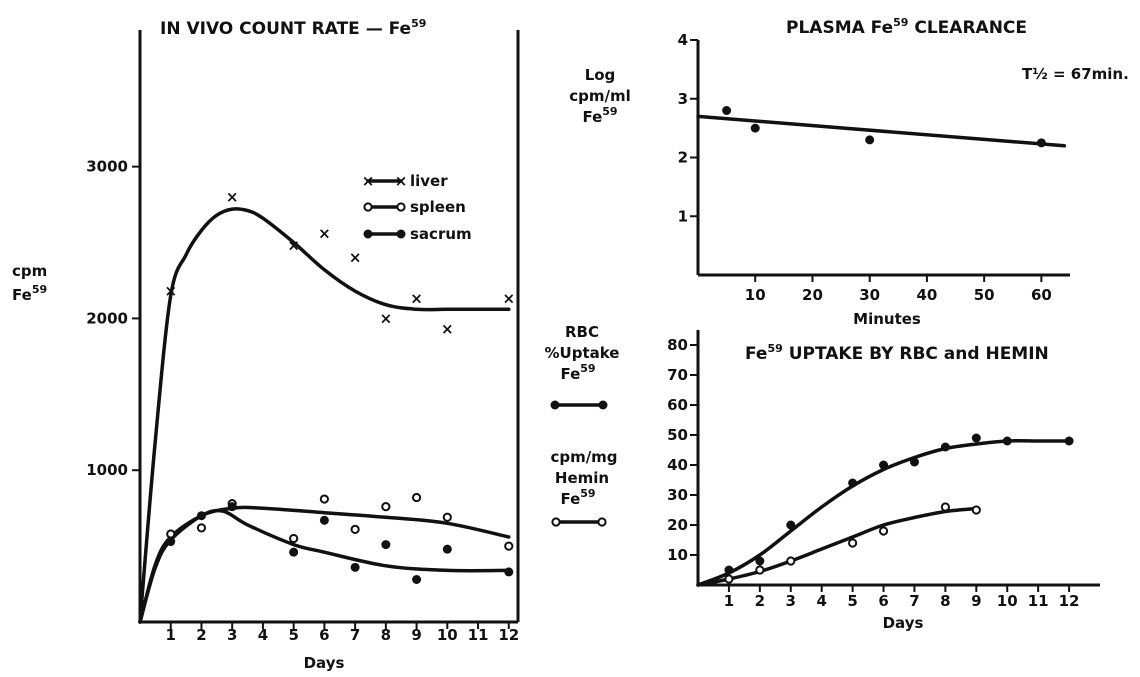 The height and width of the screenshot is (677, 1140). What do you see at coordinates (107, 318) in the screenshot?
I see `y-tick-label: 2000` at bounding box center [107, 318].